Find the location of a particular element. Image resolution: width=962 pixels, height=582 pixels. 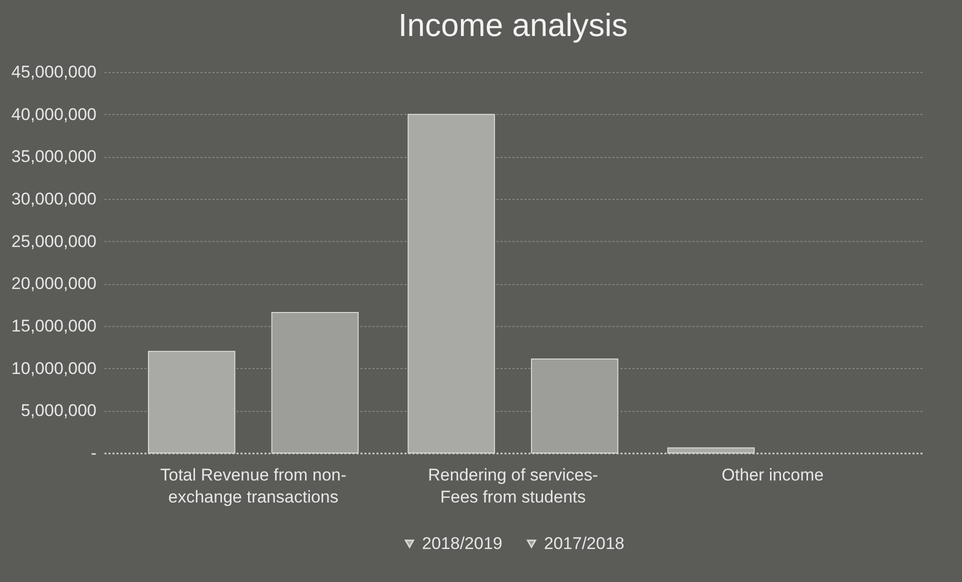

x-tick-label: Other income is located at coordinates (773, 475).